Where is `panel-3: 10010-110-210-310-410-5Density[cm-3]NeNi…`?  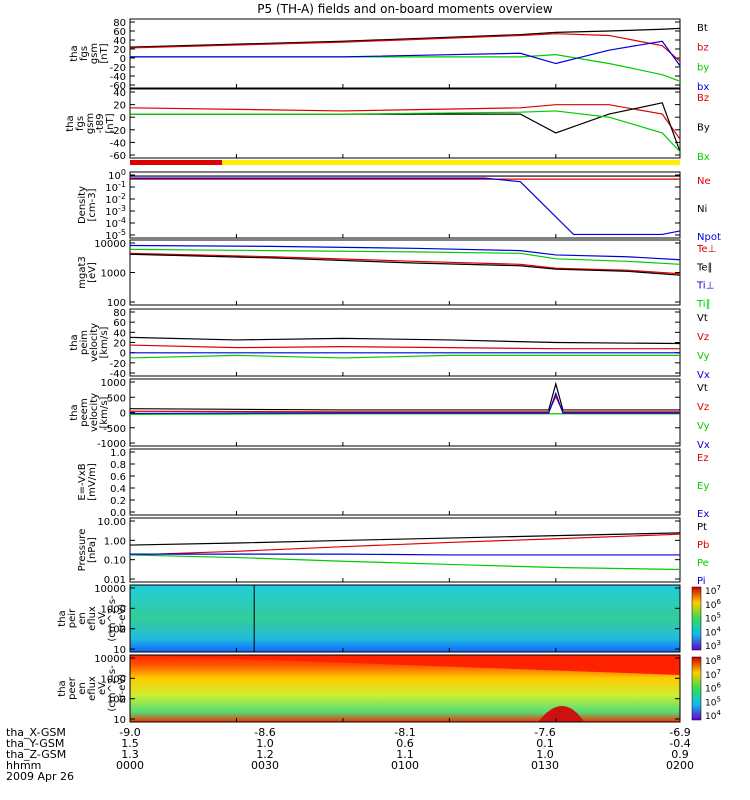
panel-3: 10010-110-210-310-410-5Density[cm-3]NeNi… is located at coordinates (399, 205).